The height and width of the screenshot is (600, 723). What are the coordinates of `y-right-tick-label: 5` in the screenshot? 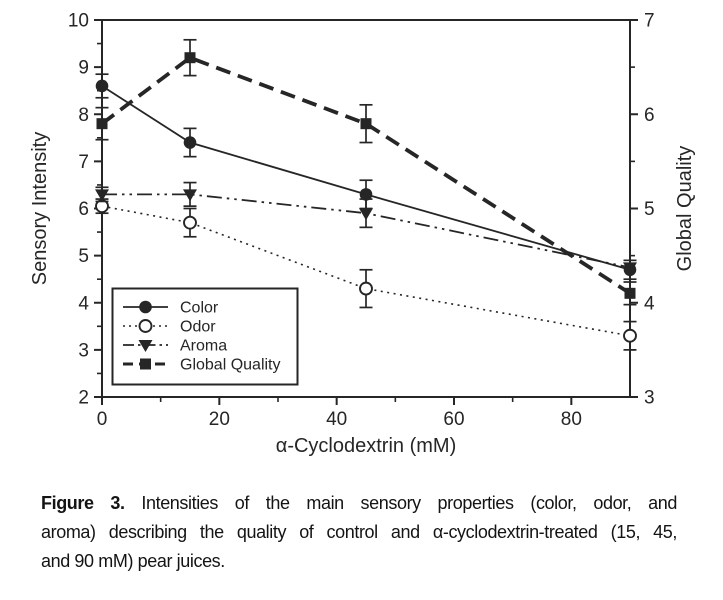 It's located at (649, 209).